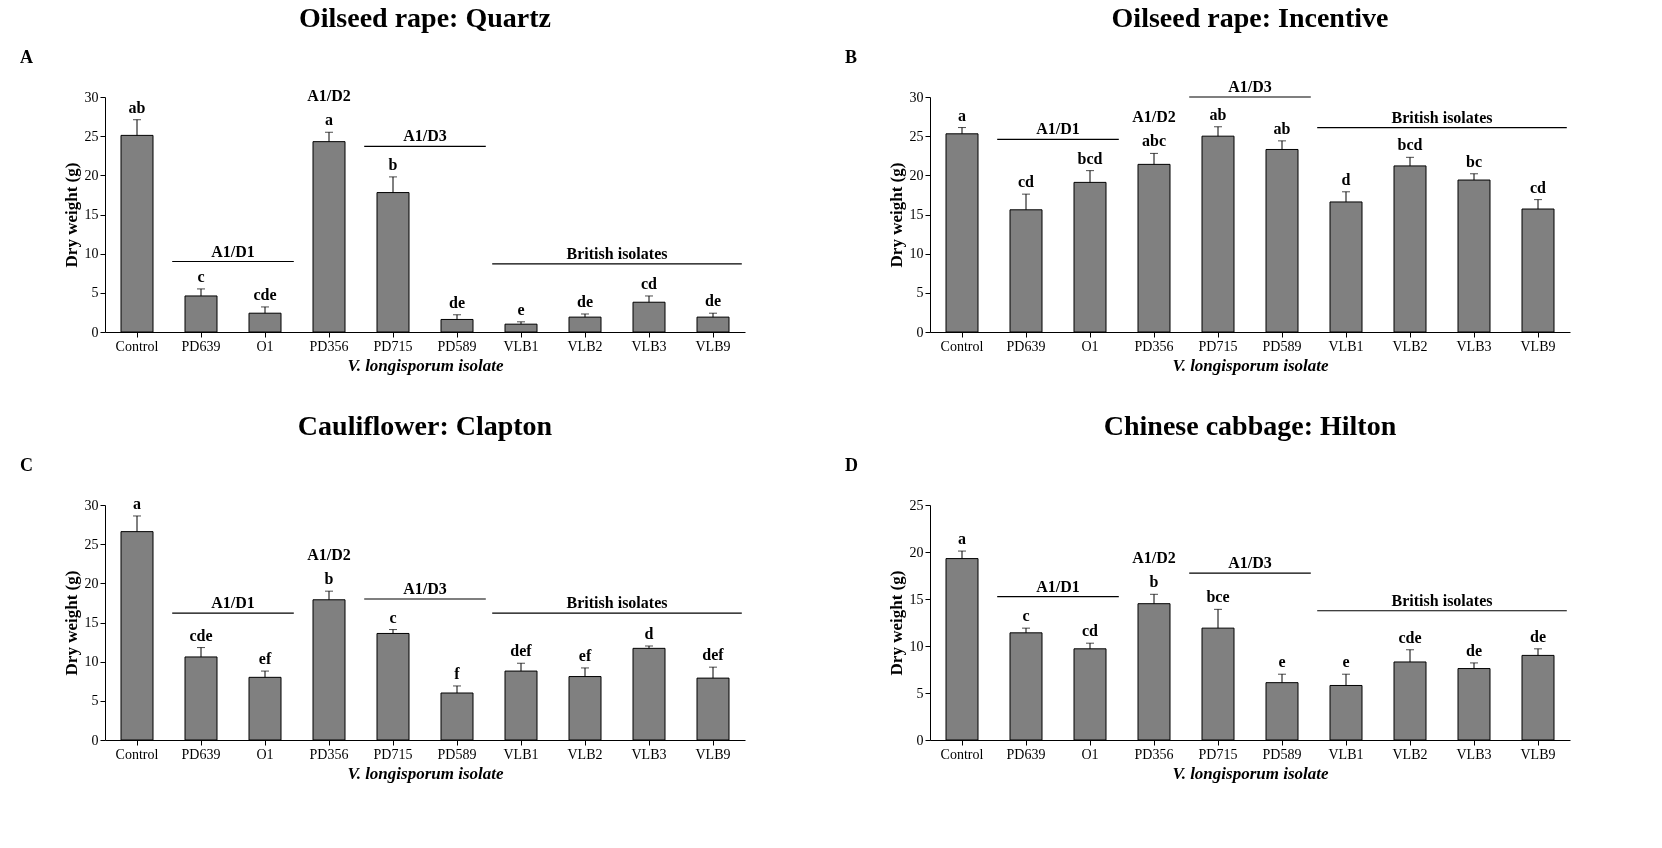 This screenshot has width=1662, height=848. Describe the element at coordinates (1154, 129) in the screenshot. I see `data-label: A1/D2 abc` at that location.